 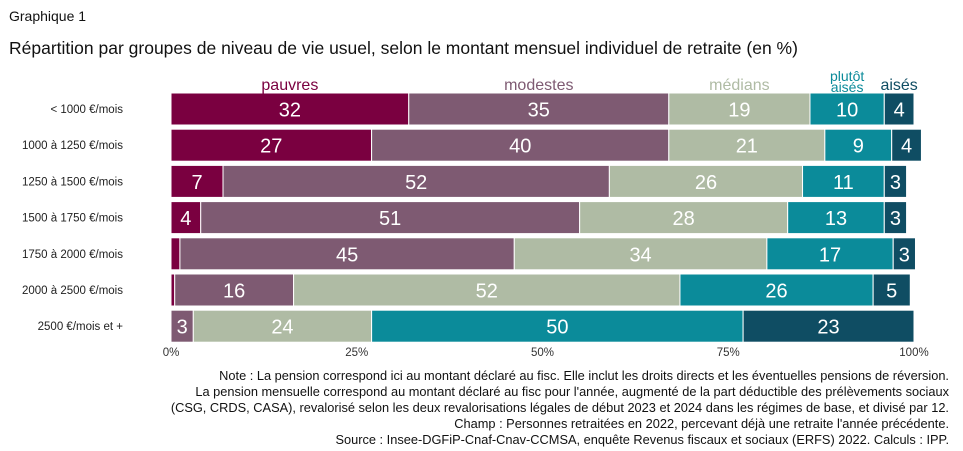 What do you see at coordinates (728, 353) in the screenshot?
I see `x-tick-label: 75%` at bounding box center [728, 353].